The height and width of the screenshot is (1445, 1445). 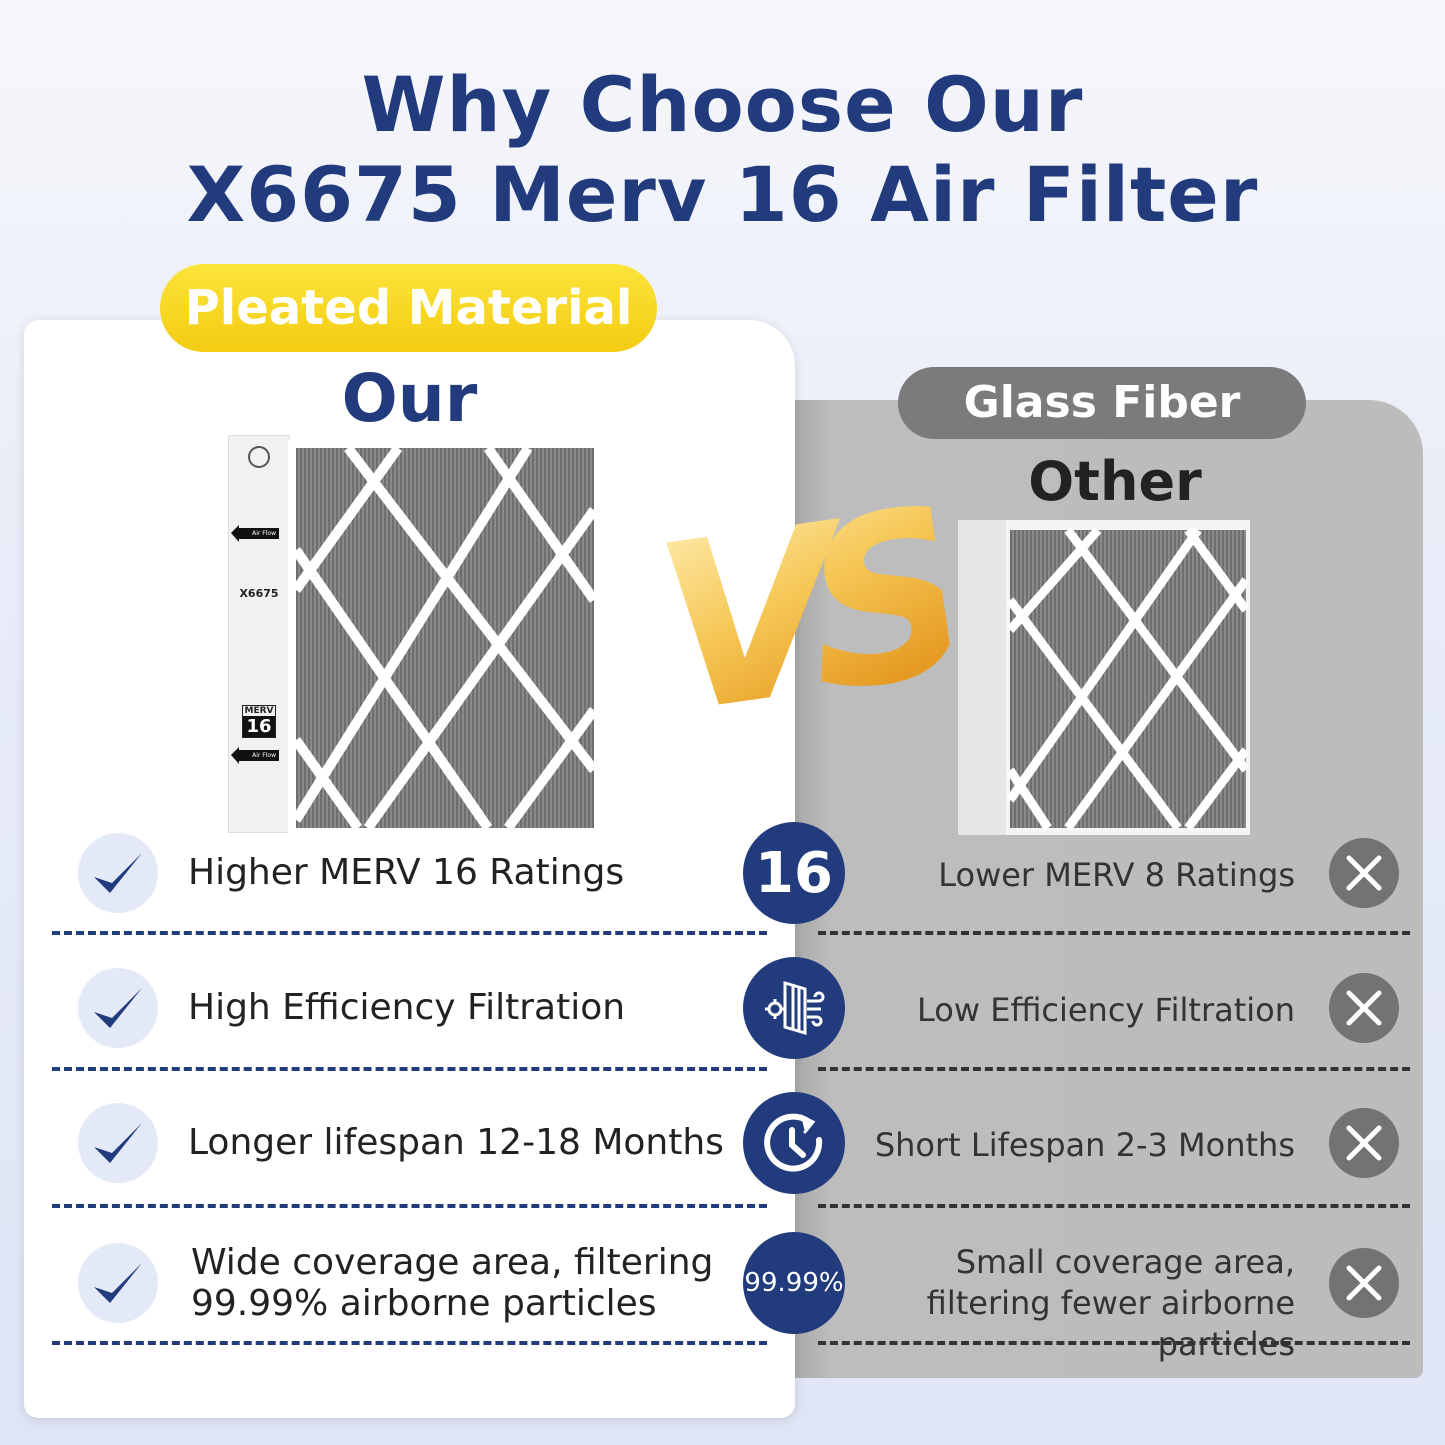 What do you see at coordinates (722, 104) in the screenshot?
I see `title-line-1: Why Choose Our` at bounding box center [722, 104].